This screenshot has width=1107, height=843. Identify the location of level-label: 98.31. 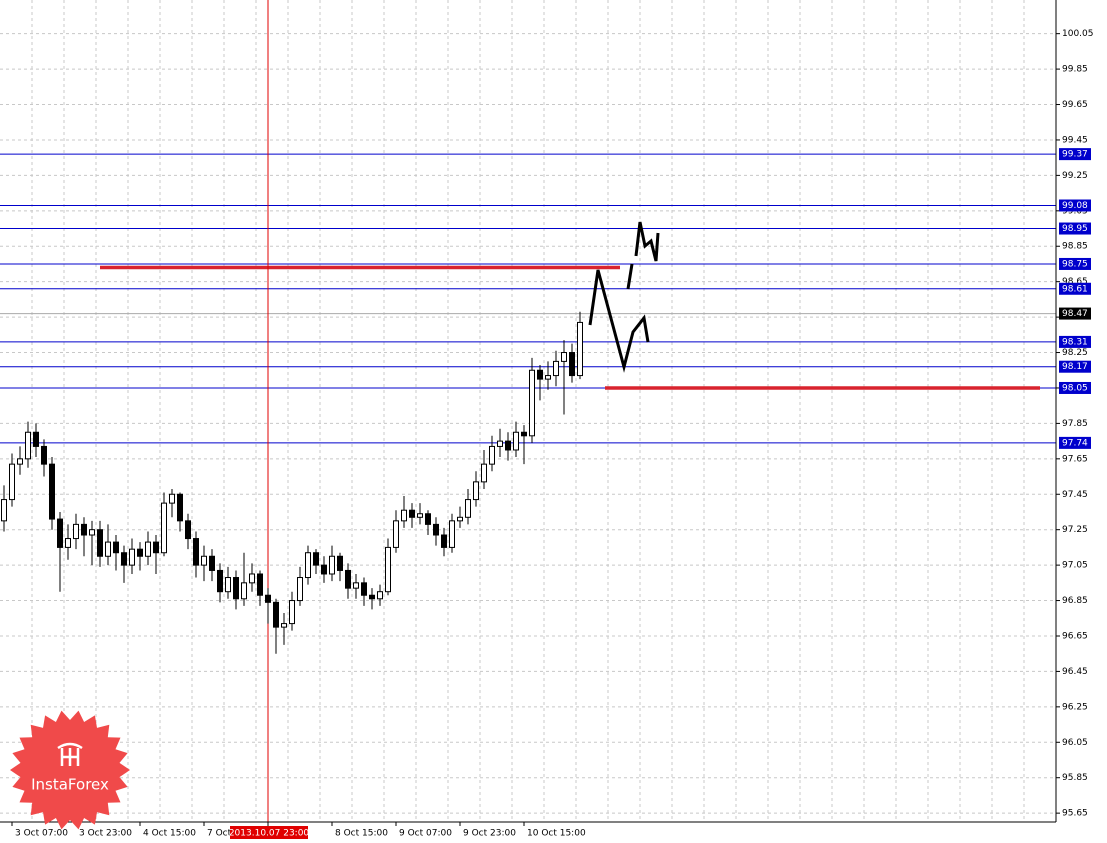
(1075, 342).